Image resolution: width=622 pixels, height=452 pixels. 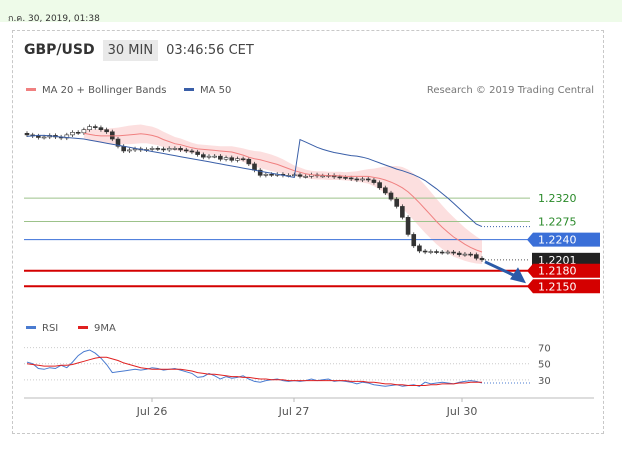 What do you see at coordinates (31, 89) in the screenshot?
I see `legend-swatch-ma20` at bounding box center [31, 89].